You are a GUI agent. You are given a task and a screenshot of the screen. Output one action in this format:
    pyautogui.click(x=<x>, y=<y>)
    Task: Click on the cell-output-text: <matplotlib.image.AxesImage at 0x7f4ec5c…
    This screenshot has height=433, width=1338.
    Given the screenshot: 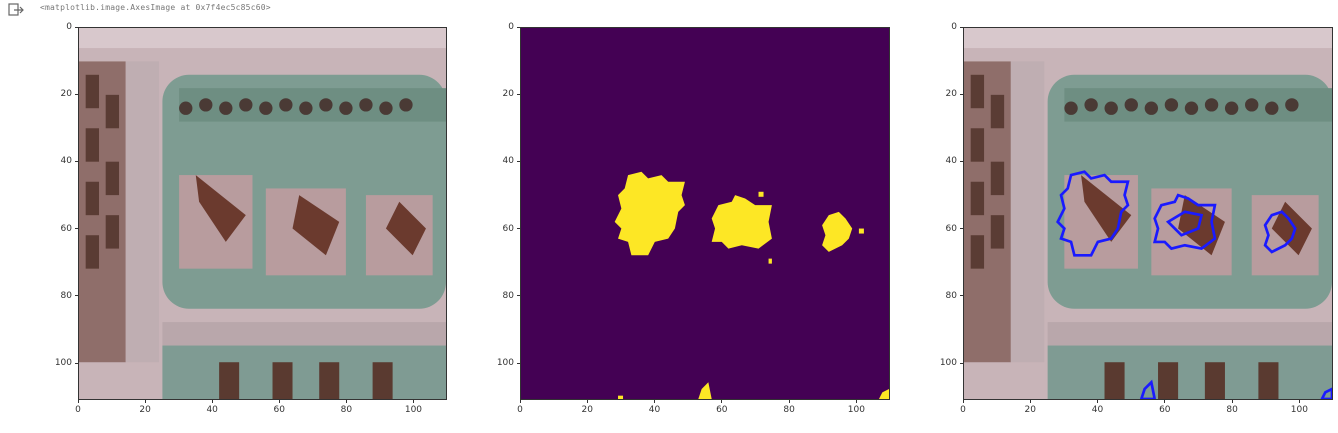 What is the action you would take?
    pyautogui.click(x=155, y=7)
    